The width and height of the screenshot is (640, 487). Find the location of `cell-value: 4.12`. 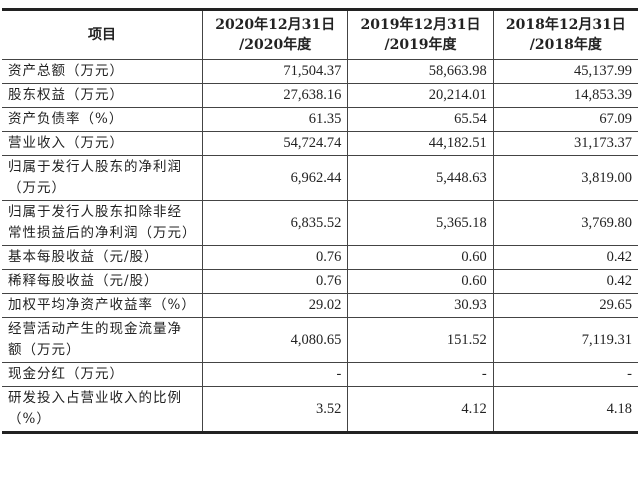

cell-value: 4.12 is located at coordinates (420, 409).